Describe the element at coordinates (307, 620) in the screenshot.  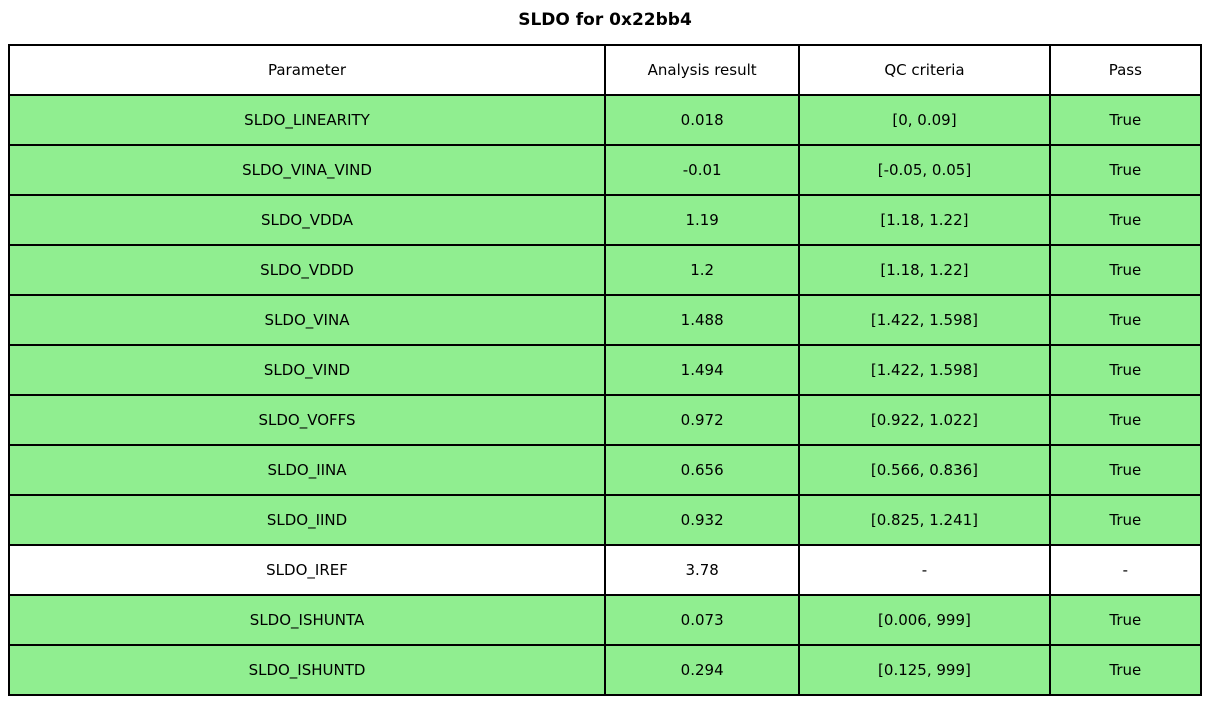
I see `cell-parameter: SLDO_ISHUNTA` at that location.